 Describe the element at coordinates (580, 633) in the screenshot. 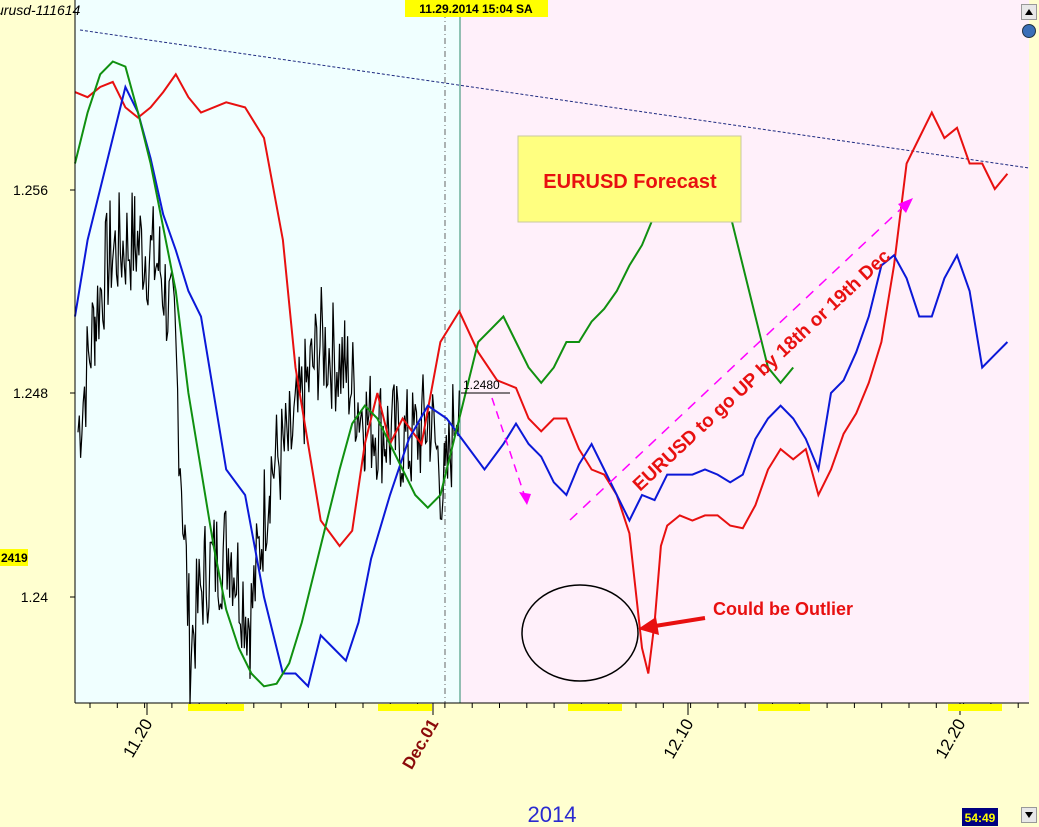

I see `outlier-ellipse` at that location.